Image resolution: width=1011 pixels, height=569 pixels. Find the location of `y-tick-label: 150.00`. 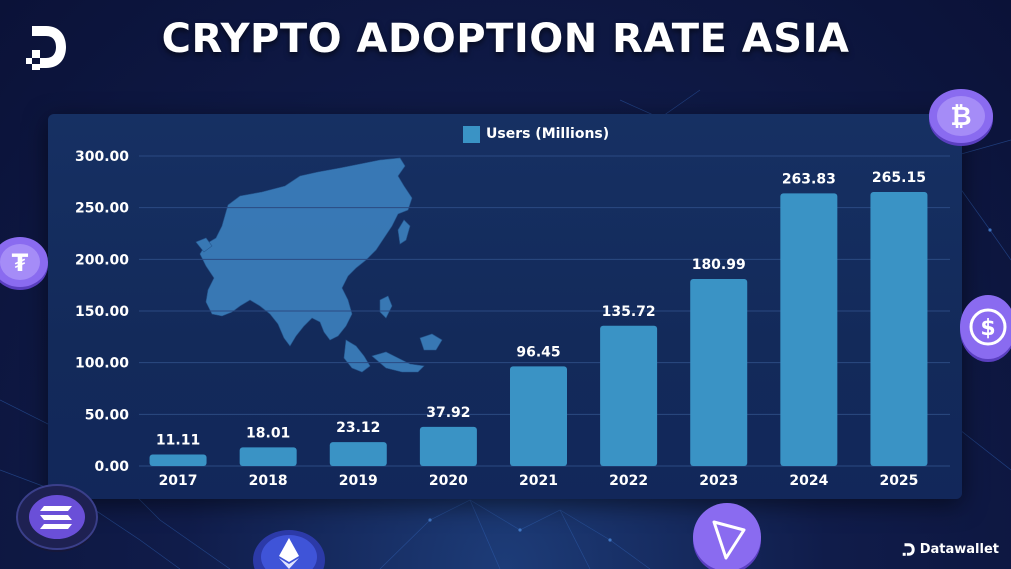

y-tick-label: 150.00 is located at coordinates (102, 312).